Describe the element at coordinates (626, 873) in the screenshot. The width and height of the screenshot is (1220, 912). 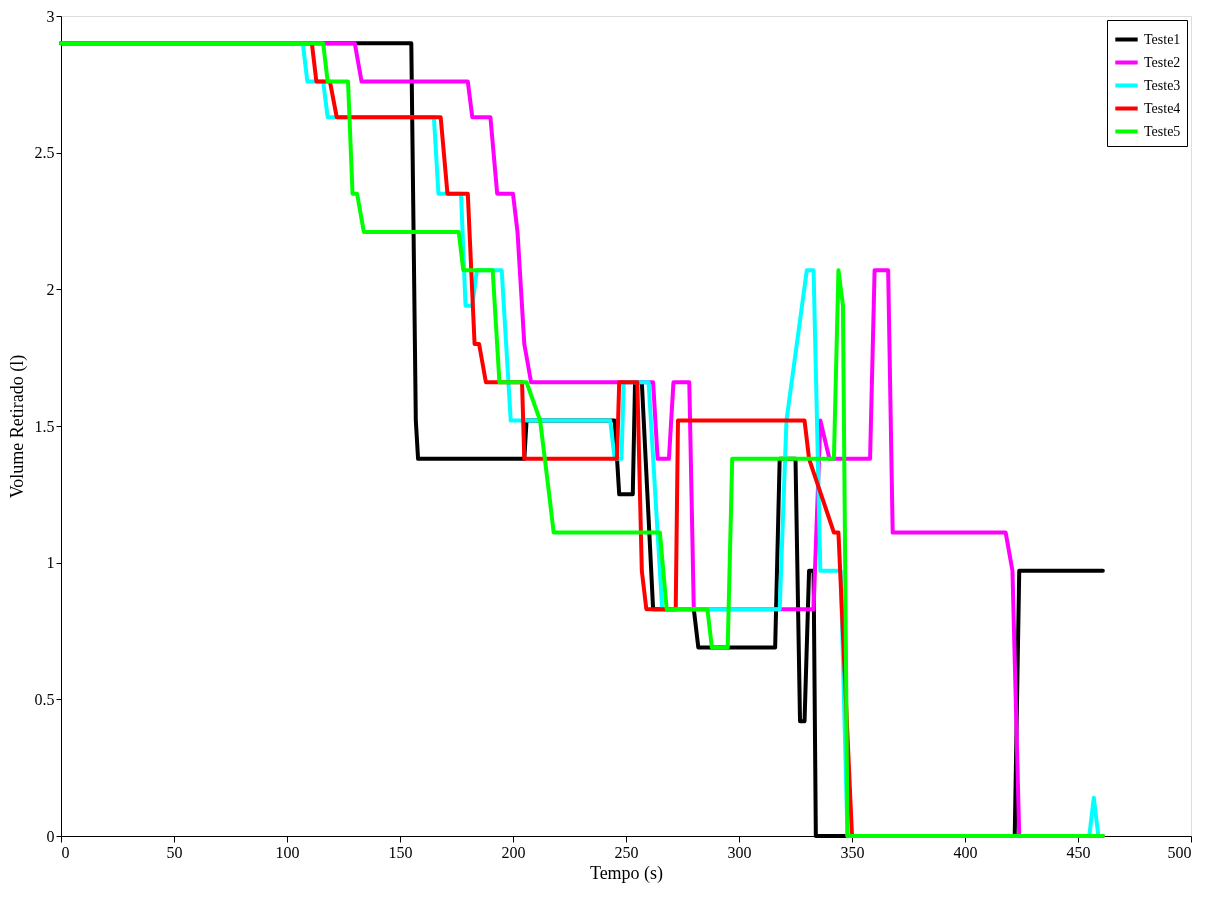
I see `x-axis-title: Tempo (s)` at that location.